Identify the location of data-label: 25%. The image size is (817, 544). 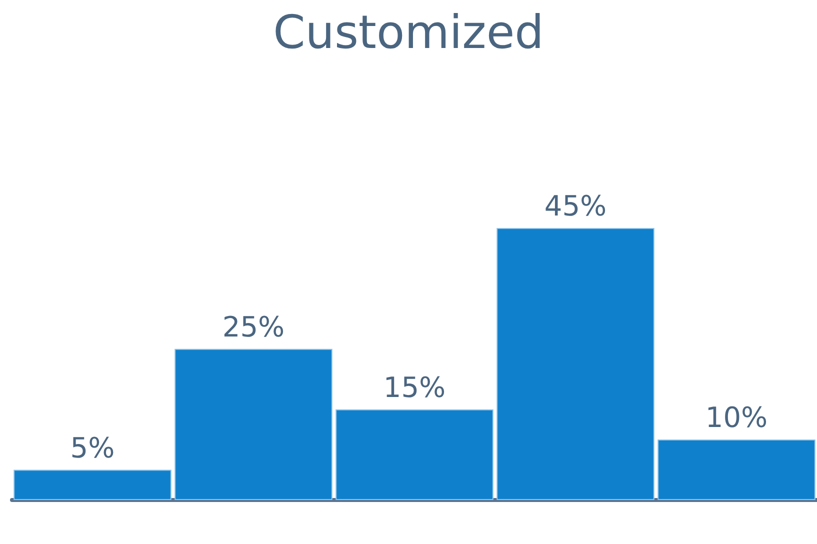
(253, 327).